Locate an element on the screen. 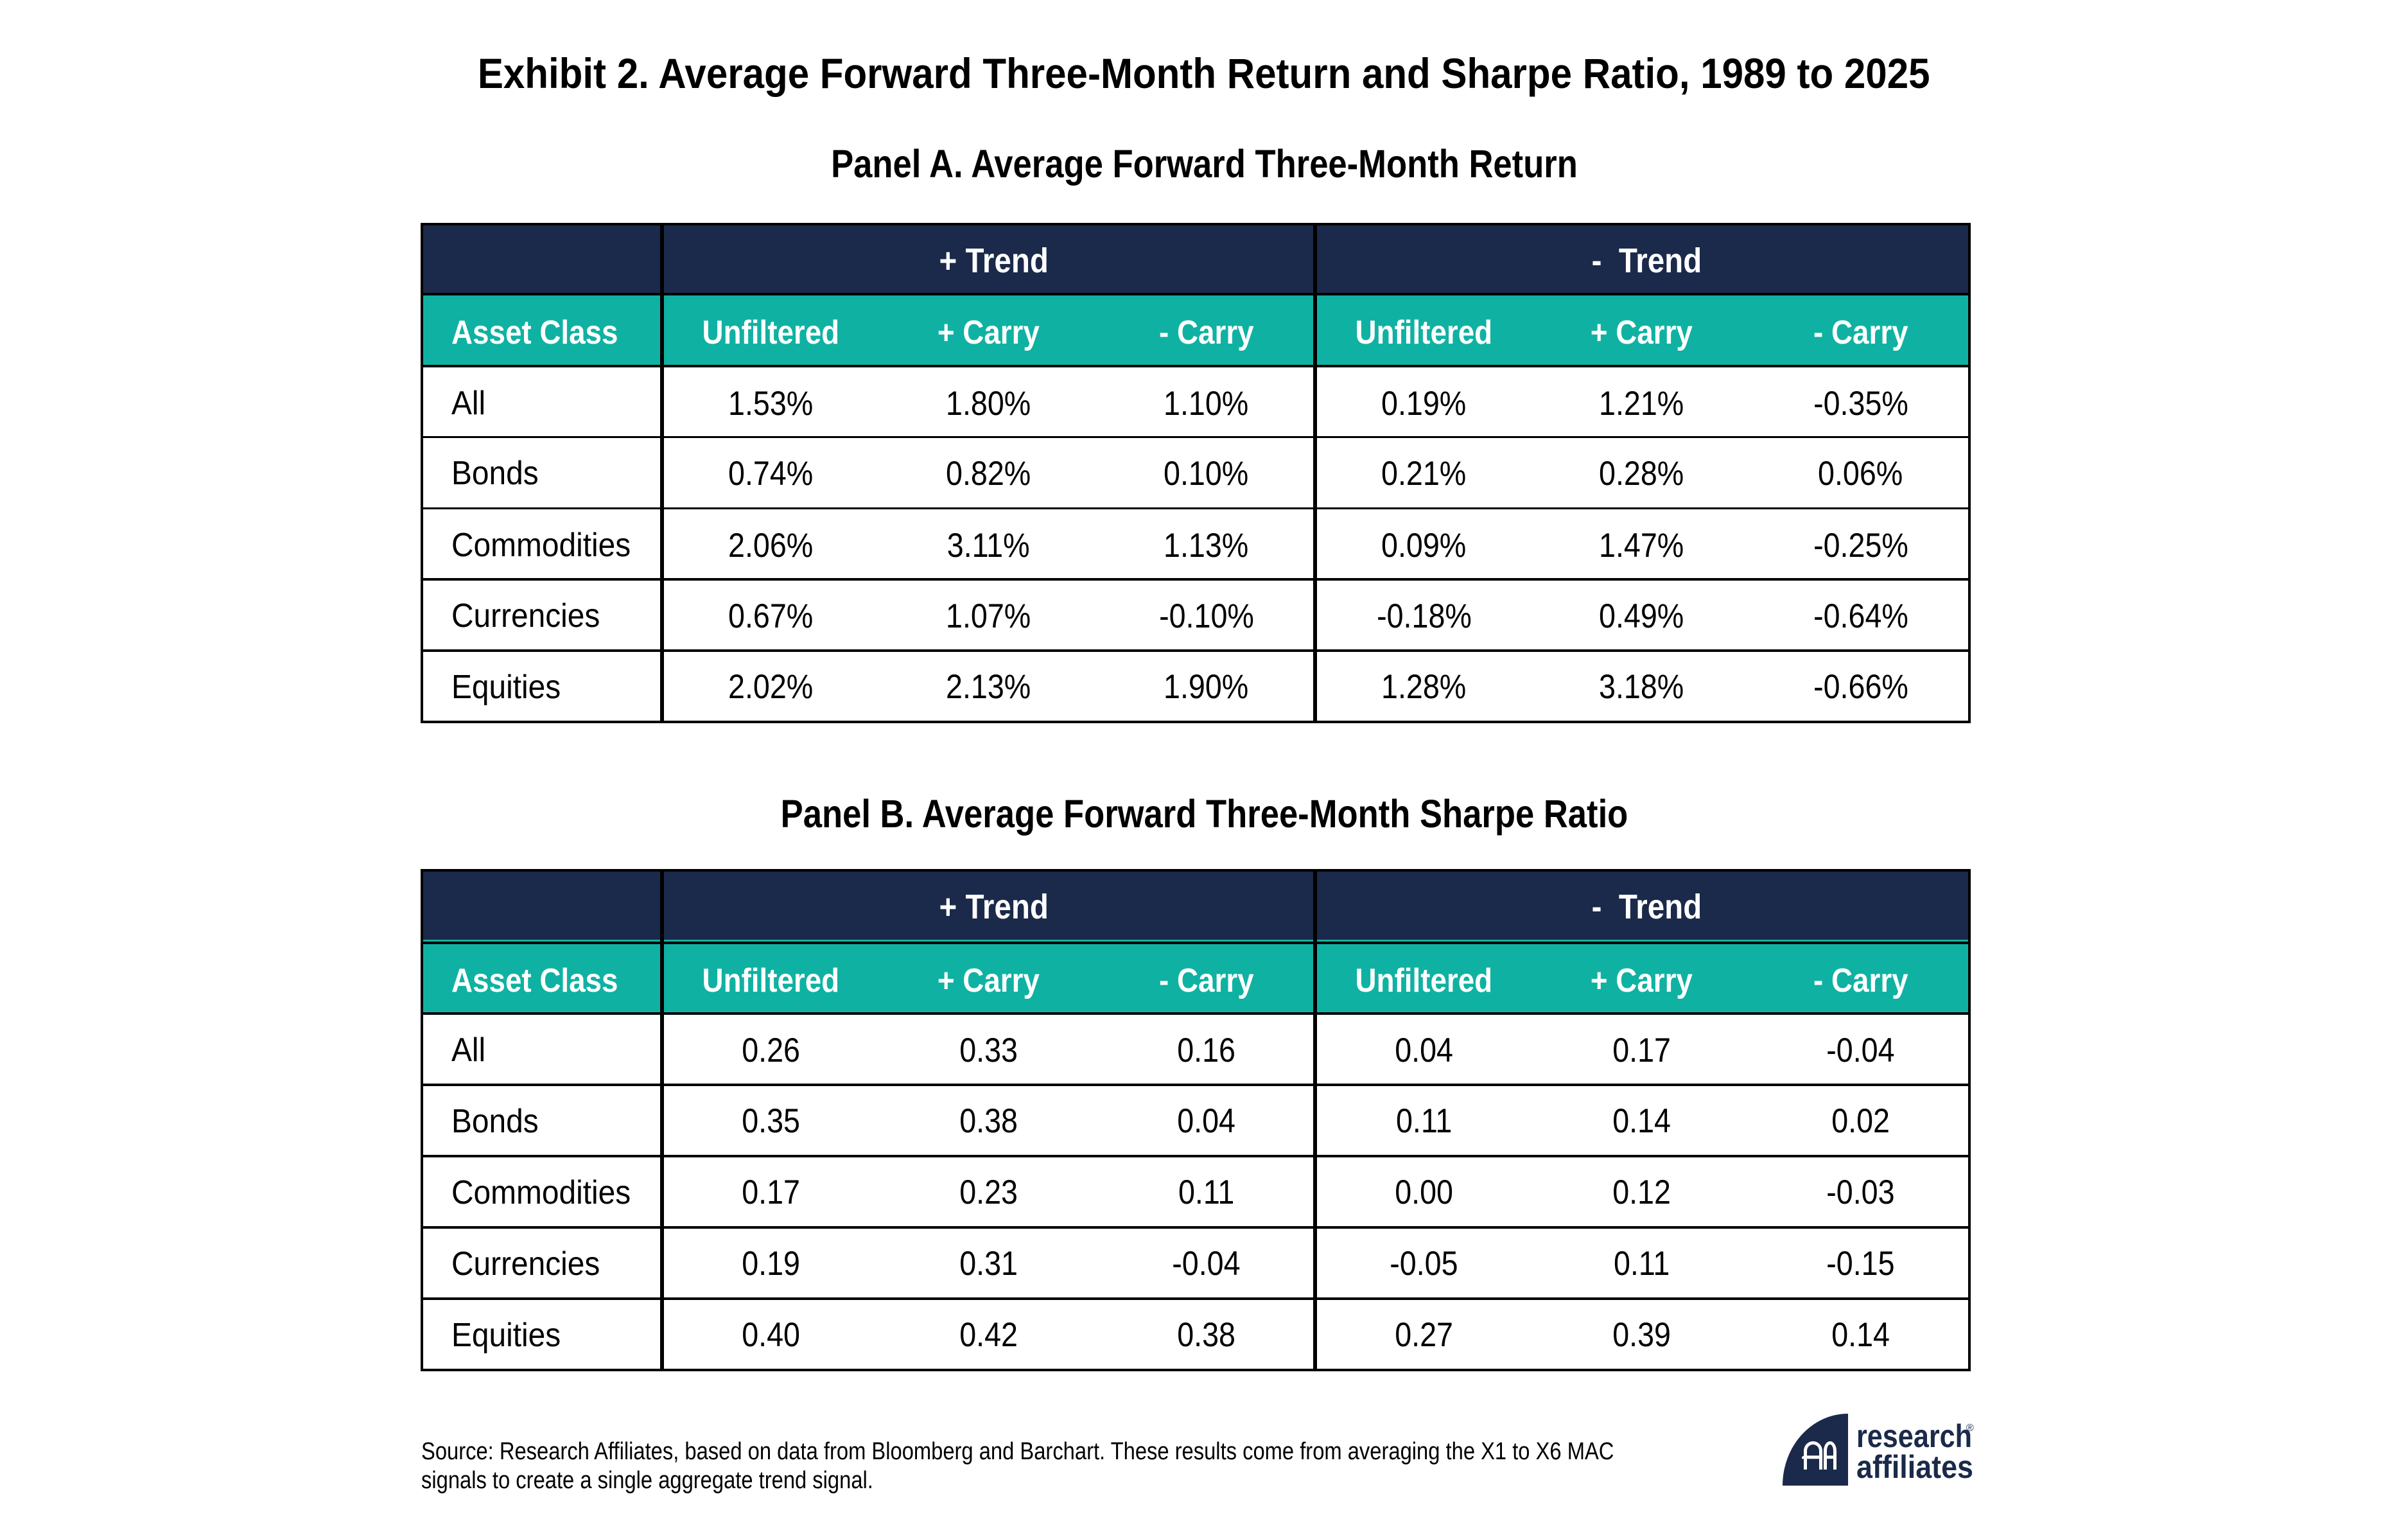 The image size is (2408, 1528). svg-text: research is located at coordinates (1914, 1436).